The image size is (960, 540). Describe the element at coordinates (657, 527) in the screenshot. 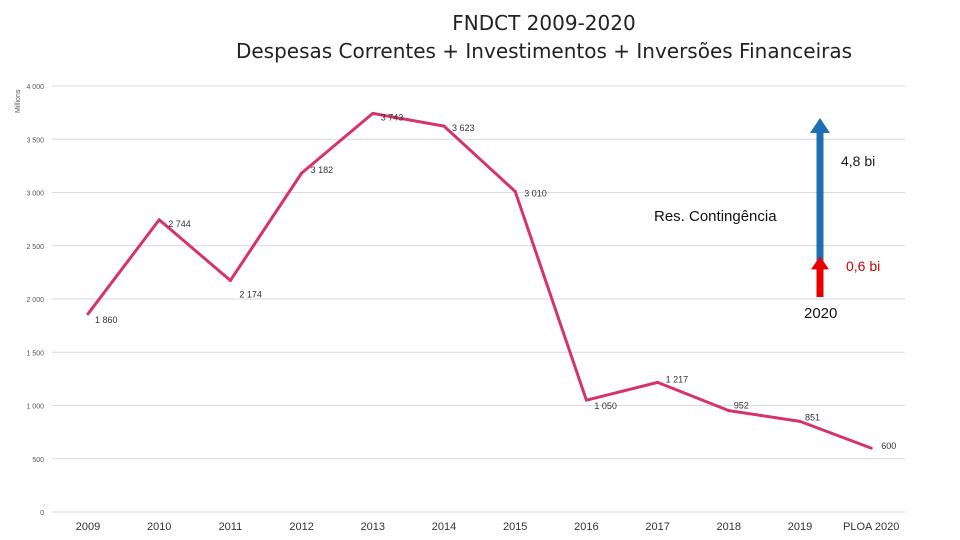

I see `x-tick-label: 2017` at that location.